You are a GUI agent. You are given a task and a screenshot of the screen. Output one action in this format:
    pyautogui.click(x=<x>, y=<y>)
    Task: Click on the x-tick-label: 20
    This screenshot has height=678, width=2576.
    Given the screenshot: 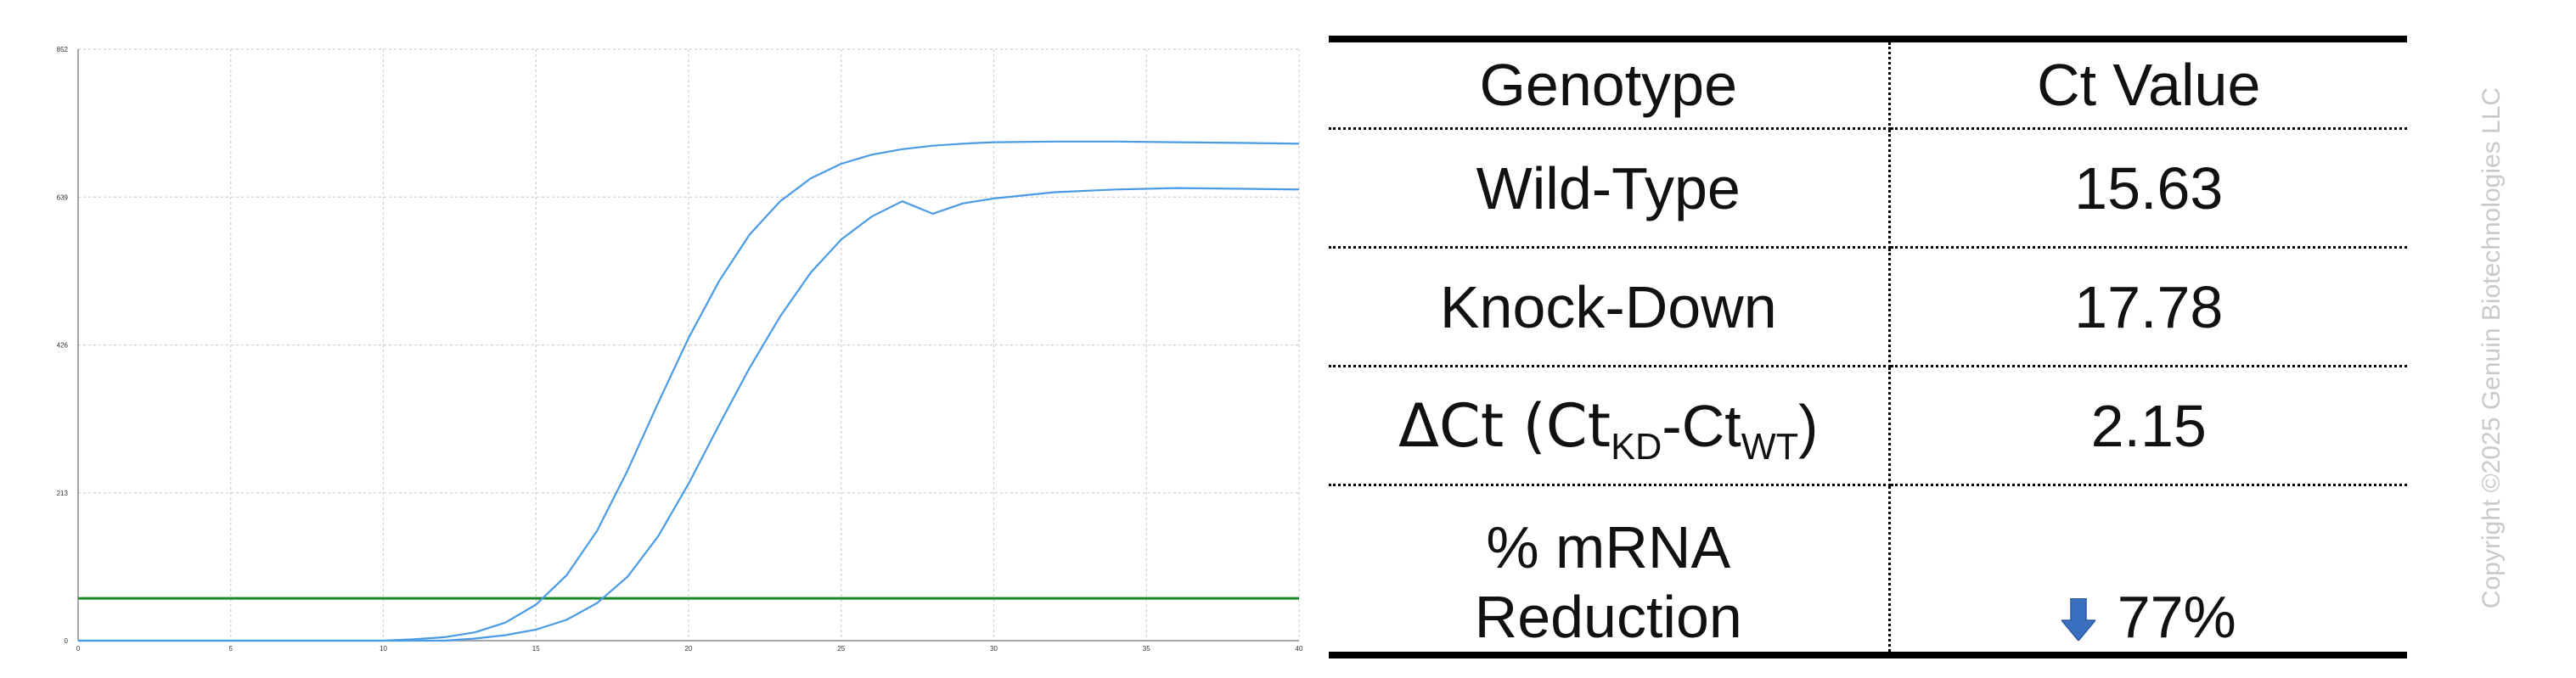 What is the action you would take?
    pyautogui.click(x=689, y=649)
    